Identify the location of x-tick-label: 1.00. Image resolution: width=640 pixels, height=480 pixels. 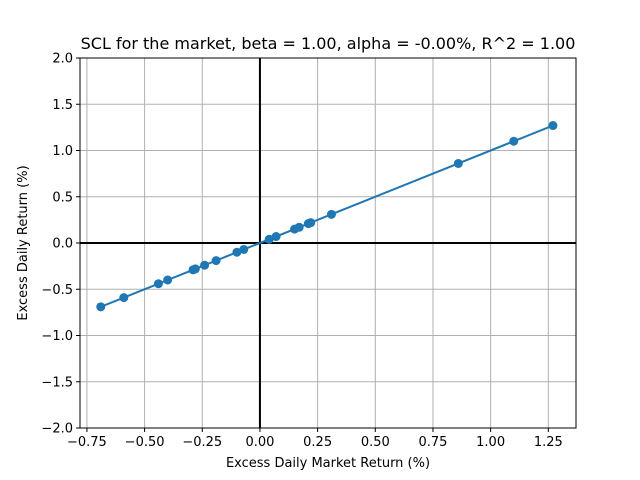
(490, 442).